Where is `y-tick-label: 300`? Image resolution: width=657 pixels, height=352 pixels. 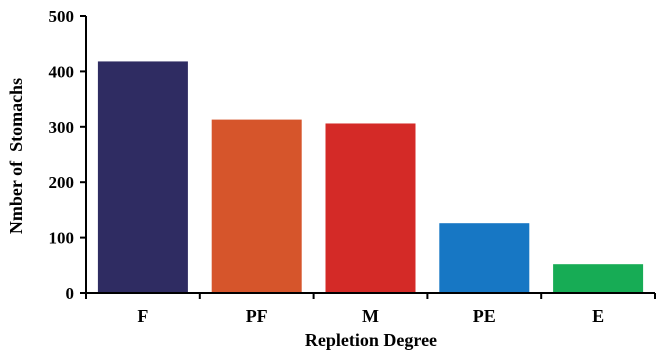 y-tick-label: 300 is located at coordinates (62, 127).